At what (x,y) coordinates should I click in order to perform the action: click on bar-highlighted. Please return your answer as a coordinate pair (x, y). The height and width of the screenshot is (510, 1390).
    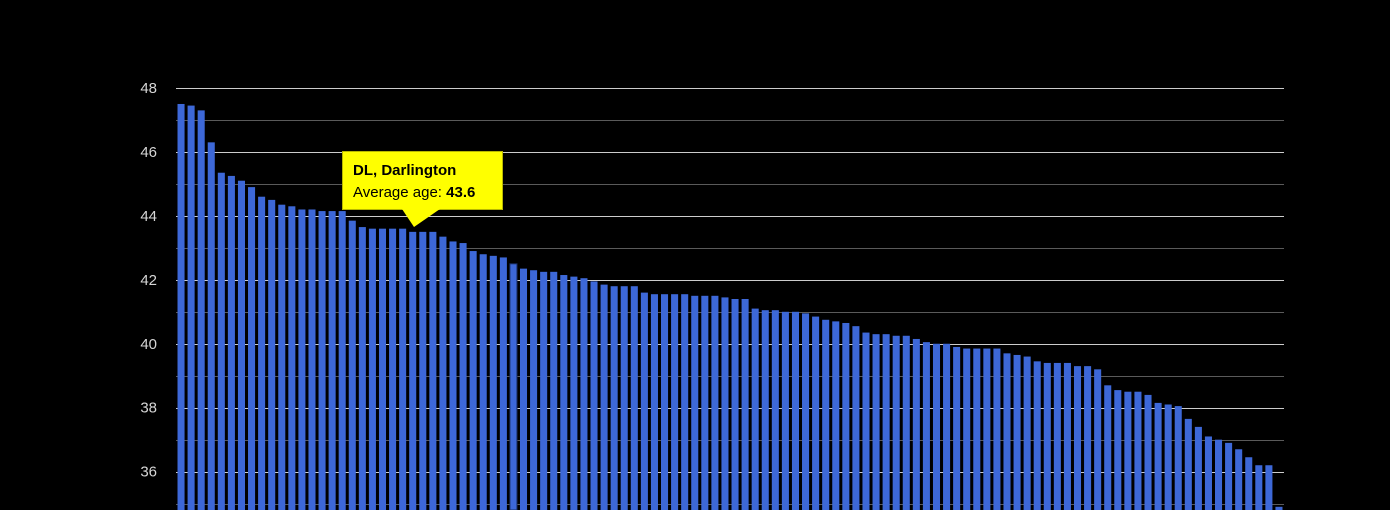
    Looking at the image, I should click on (513, 386).